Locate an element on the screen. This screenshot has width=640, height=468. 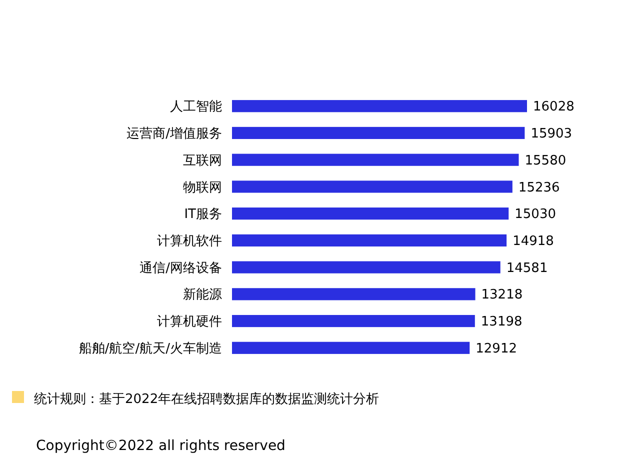
data-label: 13198 is located at coordinates (501, 322).